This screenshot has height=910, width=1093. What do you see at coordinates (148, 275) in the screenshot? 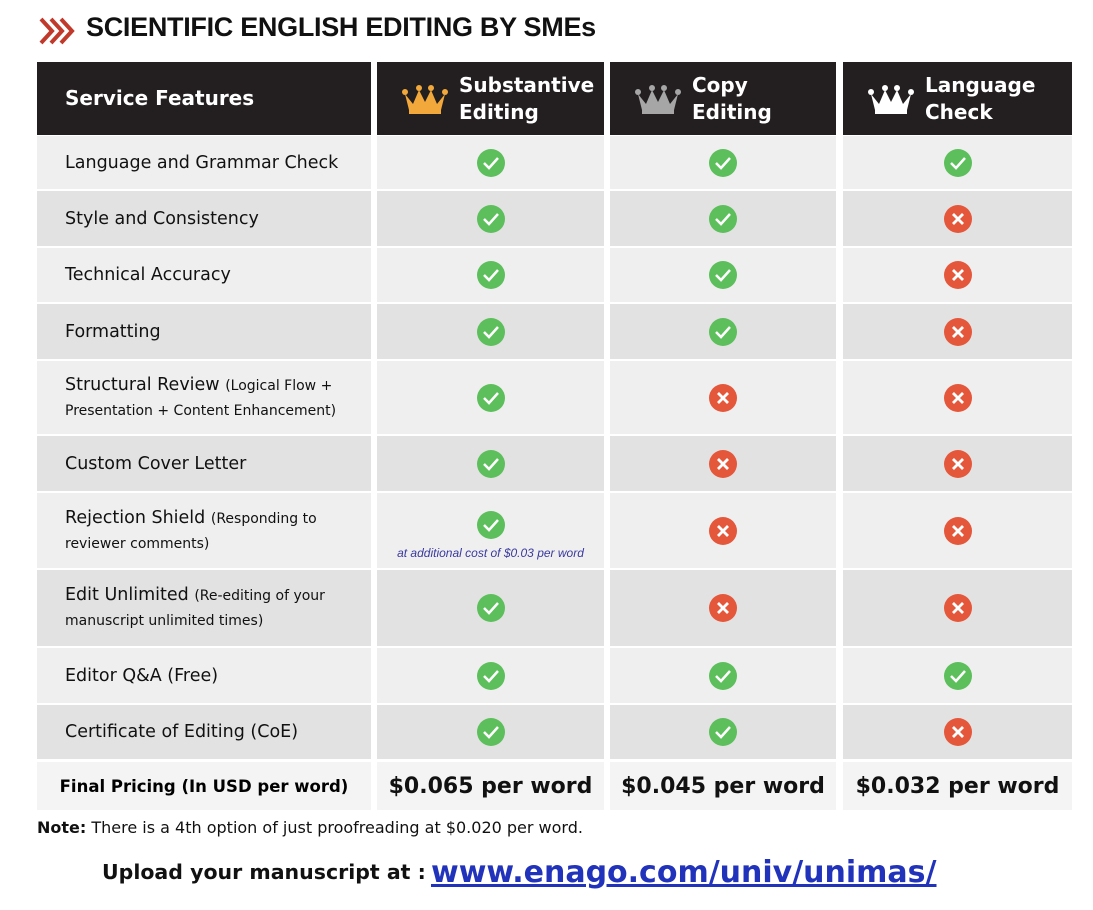
I see `feature-name: Technical Accuracy` at bounding box center [148, 275].